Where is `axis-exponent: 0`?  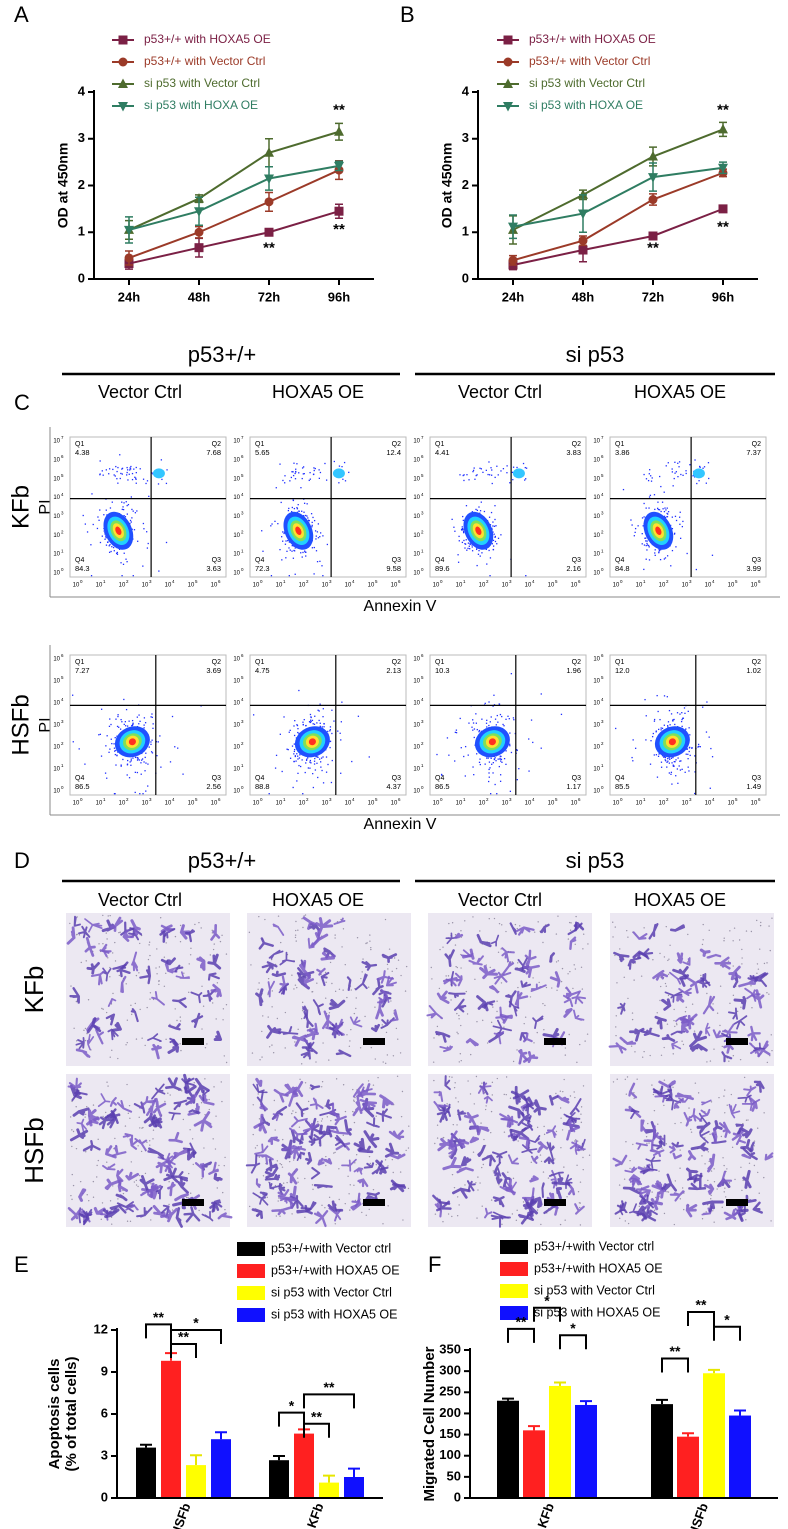 axis-exponent: 0 is located at coordinates (441, 799).